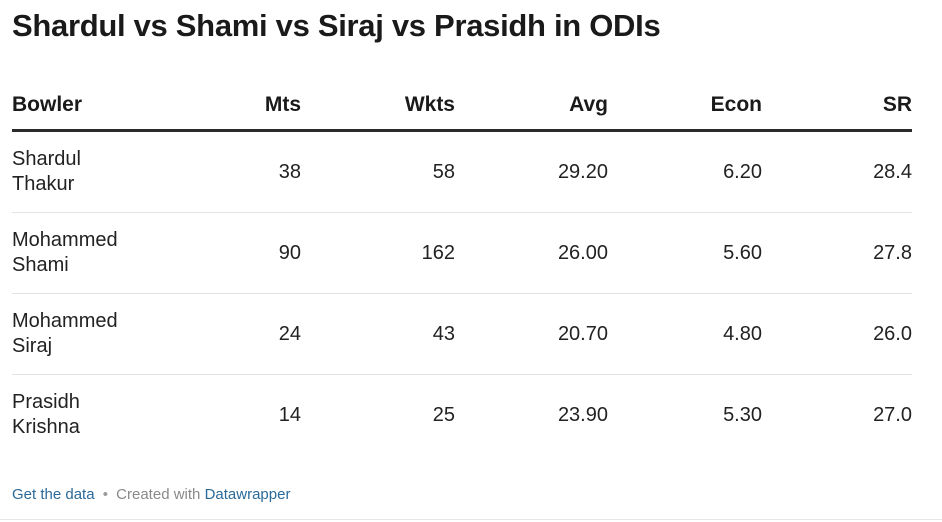 Image resolution: width=942 pixels, height=522 pixels. What do you see at coordinates (32, 346) in the screenshot?
I see `bowler-last-name: Siraj` at bounding box center [32, 346].